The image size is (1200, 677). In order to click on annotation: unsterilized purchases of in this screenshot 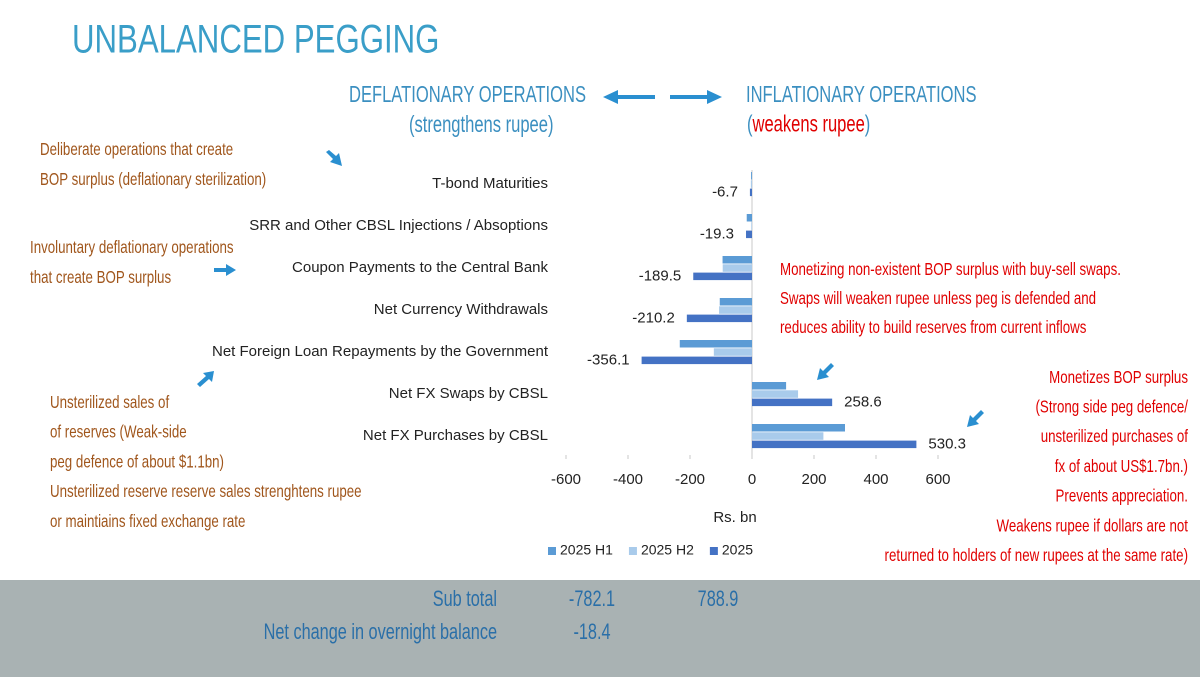, I will do `click(1115, 436)`.